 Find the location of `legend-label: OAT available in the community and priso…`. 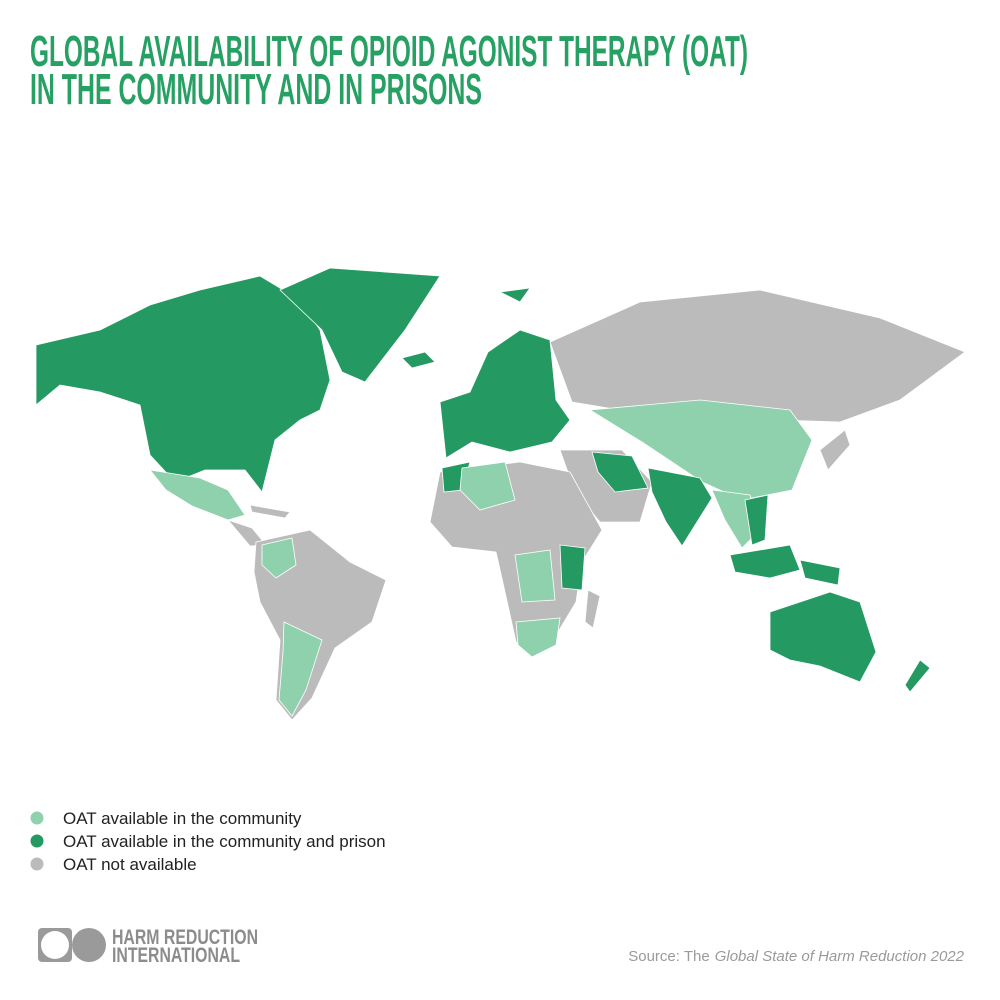

legend-label: OAT available in the community and priso… is located at coordinates (224, 841).